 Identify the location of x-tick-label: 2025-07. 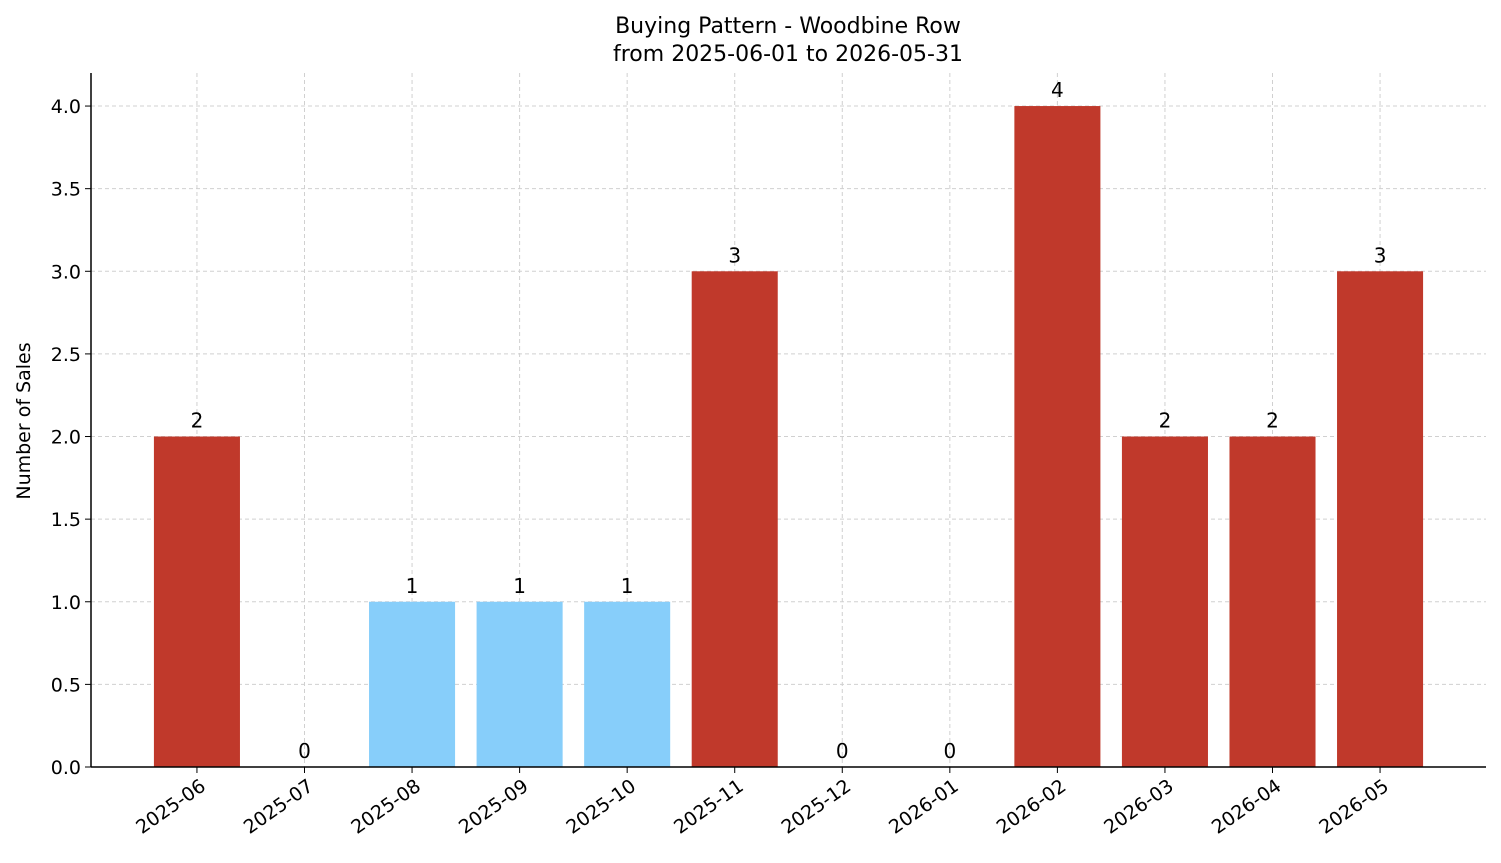
(279, 807).